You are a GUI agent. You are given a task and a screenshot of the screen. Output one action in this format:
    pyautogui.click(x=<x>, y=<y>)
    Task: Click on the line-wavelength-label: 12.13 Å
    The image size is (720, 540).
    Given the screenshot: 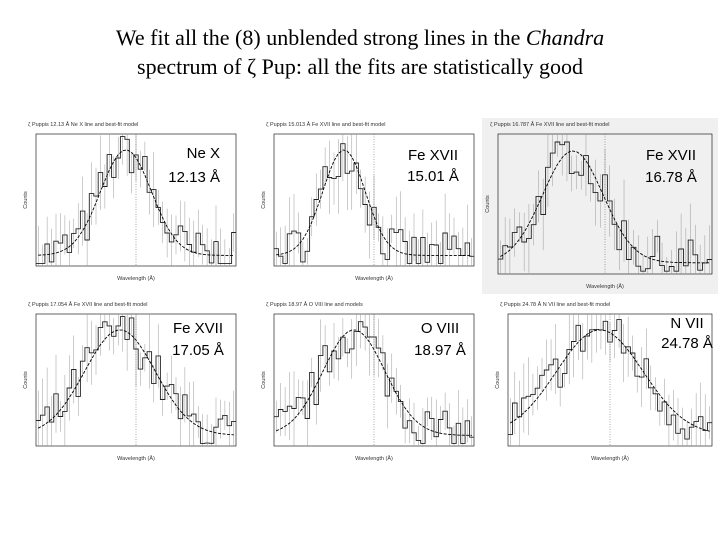 What is the action you would take?
    pyautogui.click(x=194, y=177)
    